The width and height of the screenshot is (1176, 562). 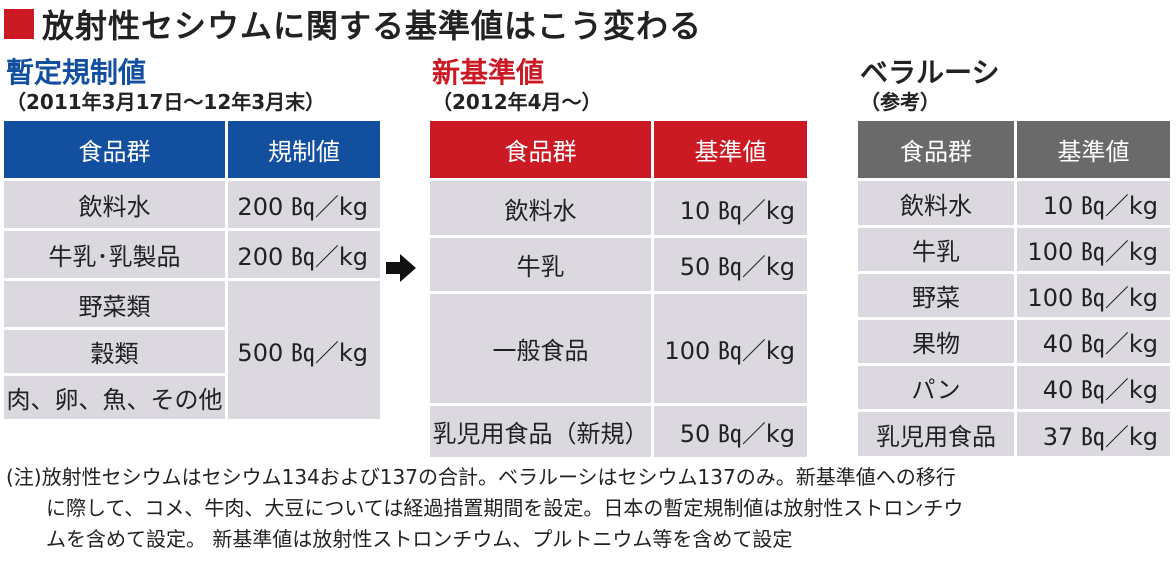 I want to click on food-name-cell: 野菜, so click(x=937, y=295).